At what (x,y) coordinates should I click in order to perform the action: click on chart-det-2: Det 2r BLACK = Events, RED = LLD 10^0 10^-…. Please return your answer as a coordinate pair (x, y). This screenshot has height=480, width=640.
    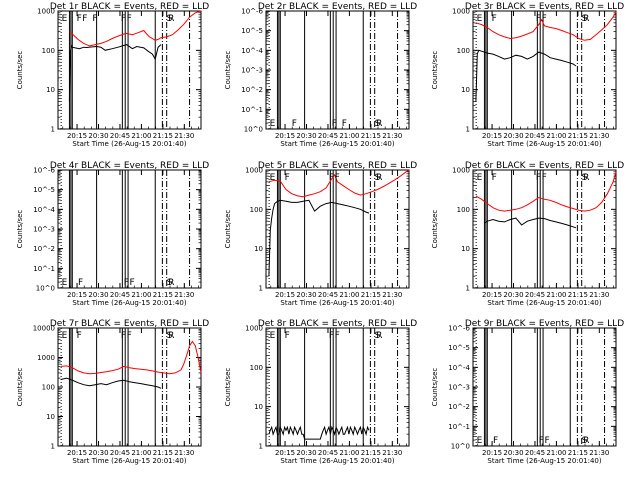
    Looking at the image, I should click on (320, 75).